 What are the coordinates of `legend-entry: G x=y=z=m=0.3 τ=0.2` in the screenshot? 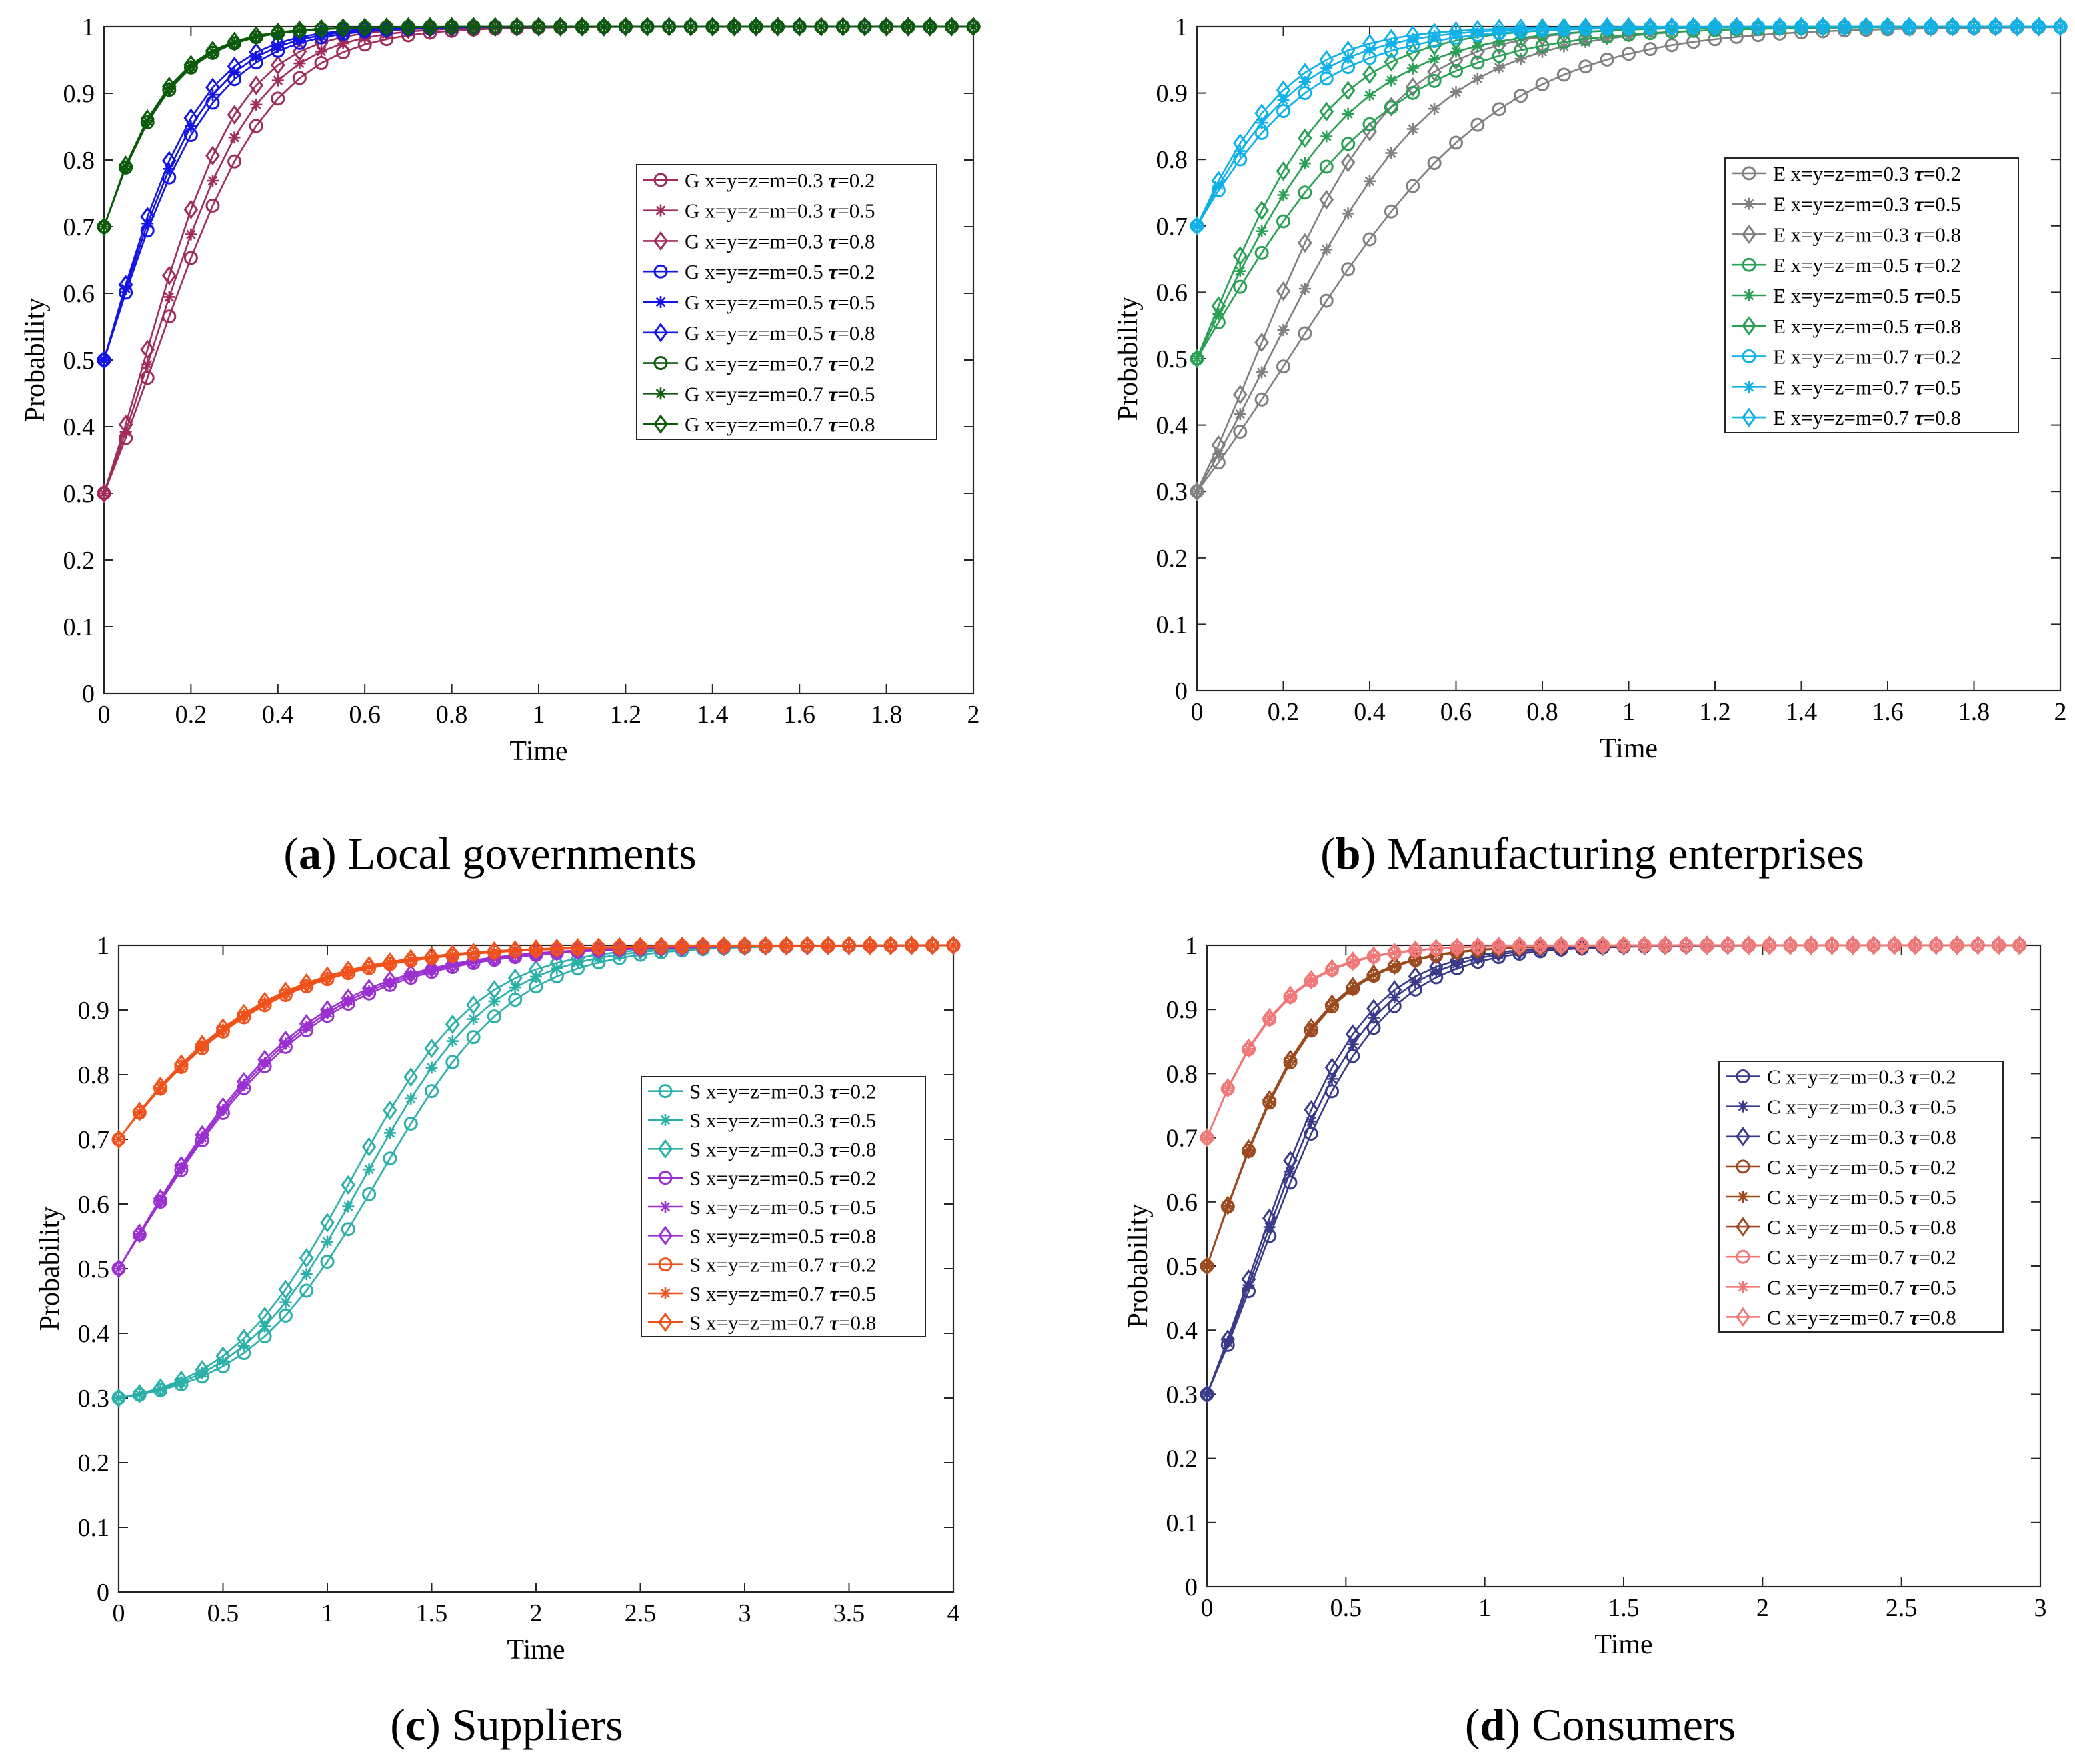 It's located at (759, 180).